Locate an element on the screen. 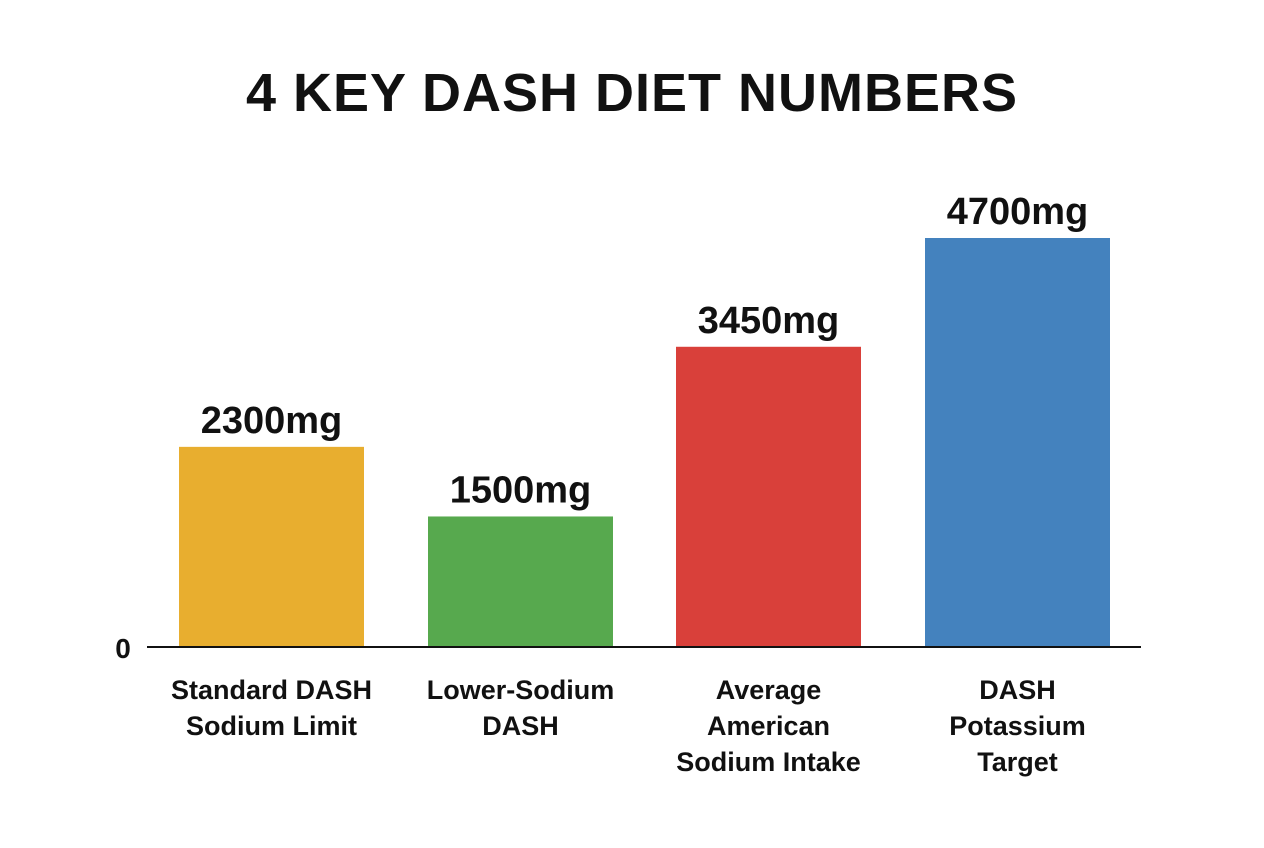 Image resolution: width=1264 pixels, height=848 pixels. data-label-2: 3450mg is located at coordinates (769, 321).